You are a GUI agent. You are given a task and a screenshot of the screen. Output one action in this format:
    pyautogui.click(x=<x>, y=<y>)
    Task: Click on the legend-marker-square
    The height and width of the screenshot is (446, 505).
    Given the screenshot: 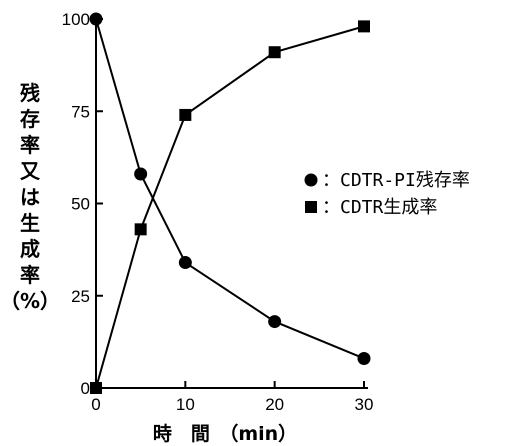 What is the action you would take?
    pyautogui.click(x=311, y=207)
    